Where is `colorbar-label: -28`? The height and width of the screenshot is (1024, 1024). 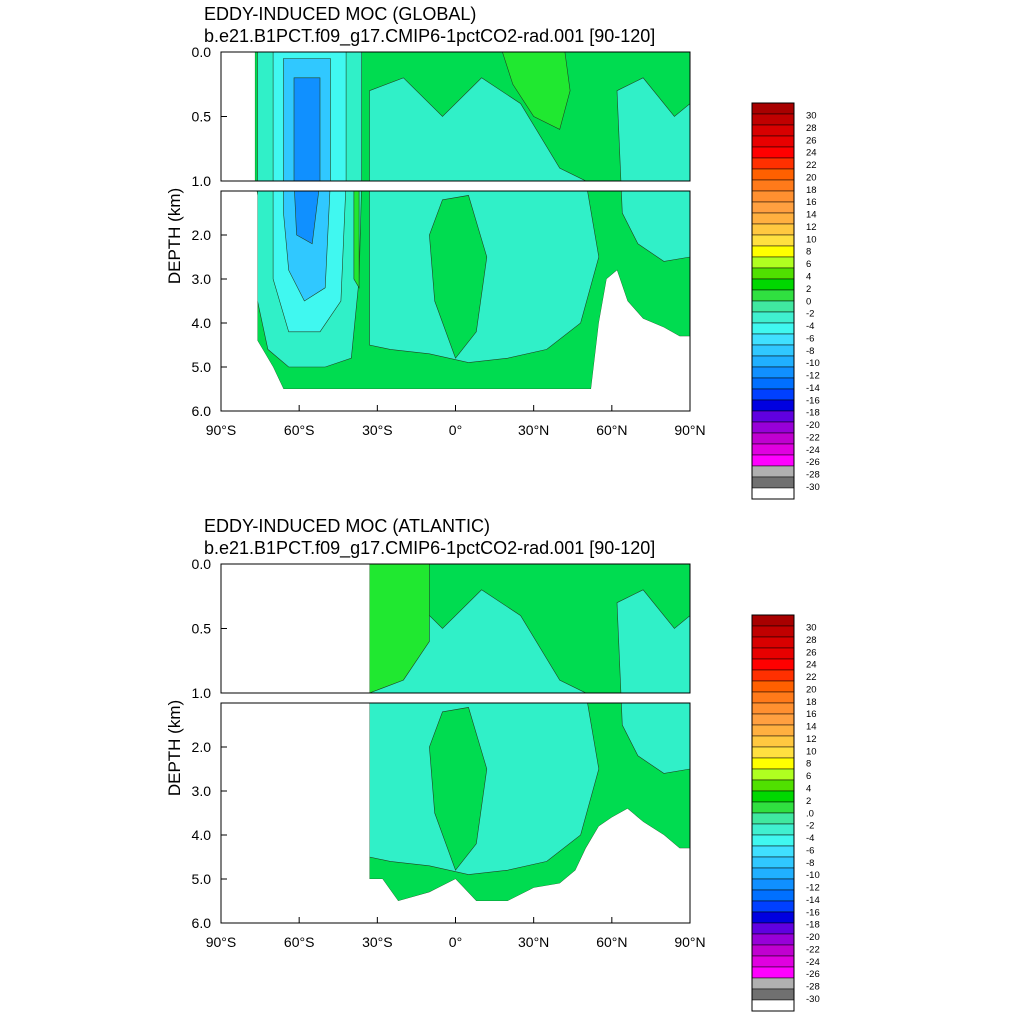
colorbar-label: -28 is located at coordinates (813, 475).